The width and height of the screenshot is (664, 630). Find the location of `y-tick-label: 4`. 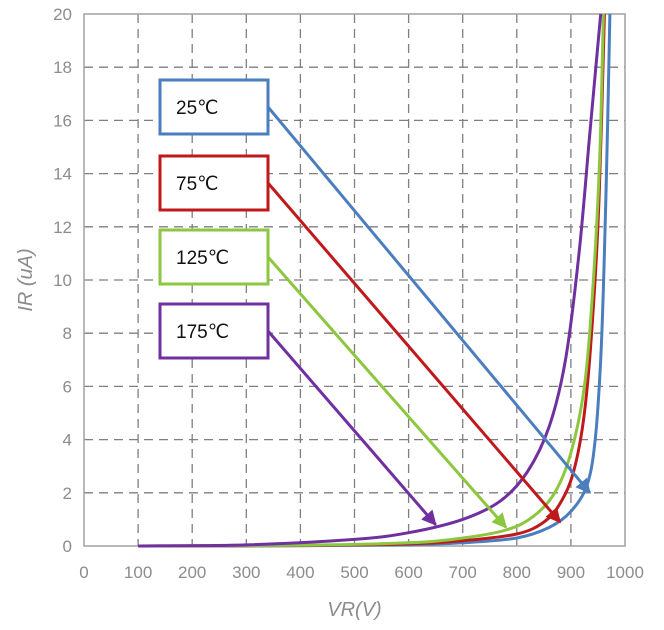

y-tick-label: 4 is located at coordinates (67, 440).